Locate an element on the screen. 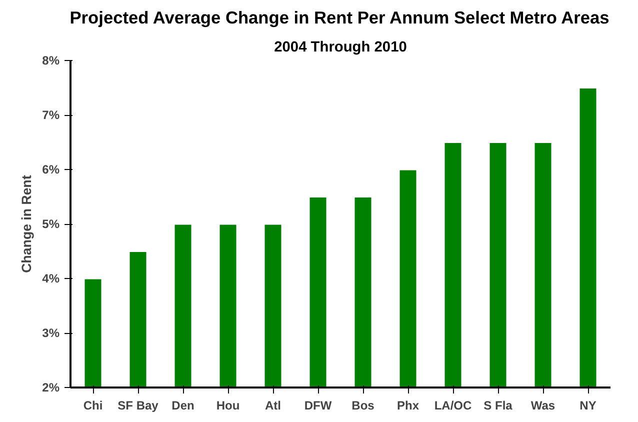  x-tick-label: SF Bay is located at coordinates (138, 405).